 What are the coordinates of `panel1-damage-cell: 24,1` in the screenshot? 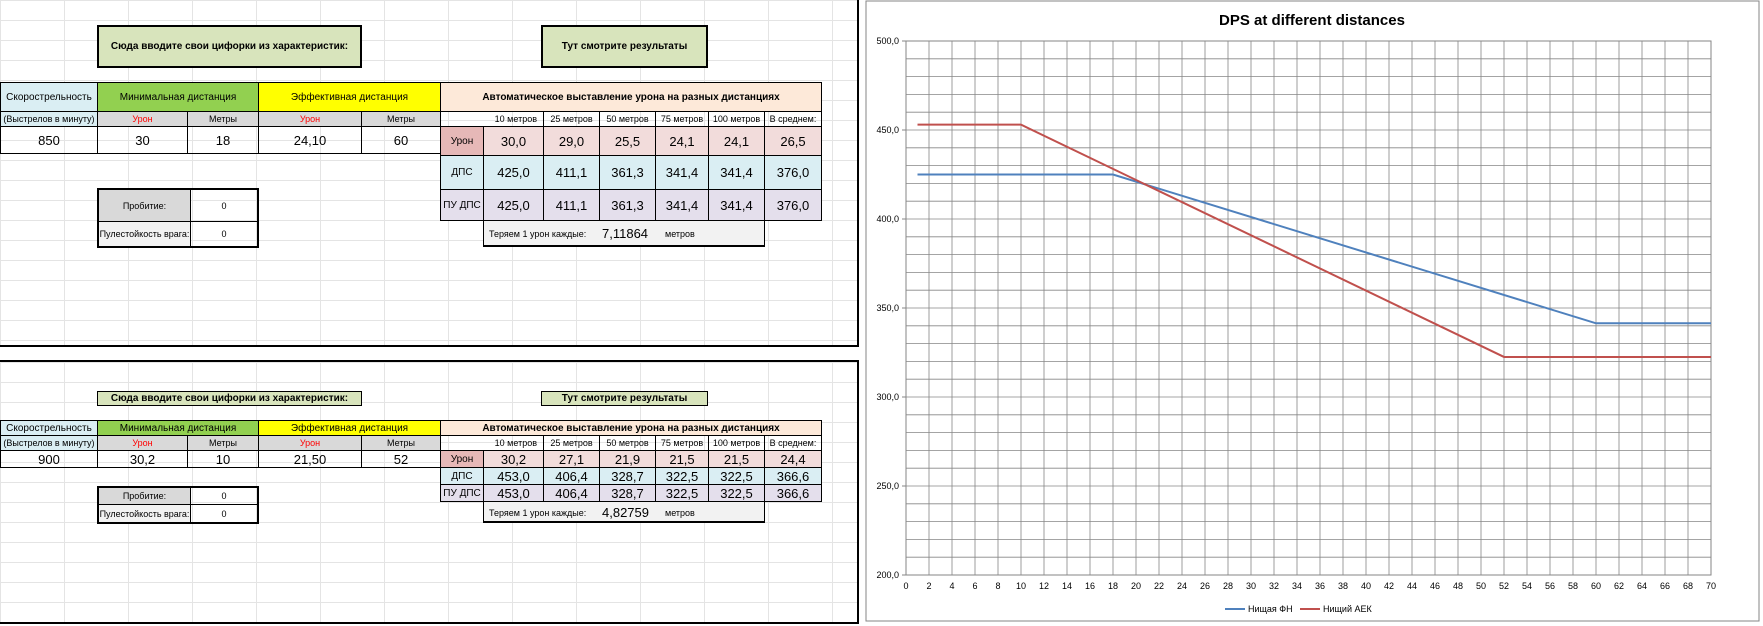 It's located at (736, 141).